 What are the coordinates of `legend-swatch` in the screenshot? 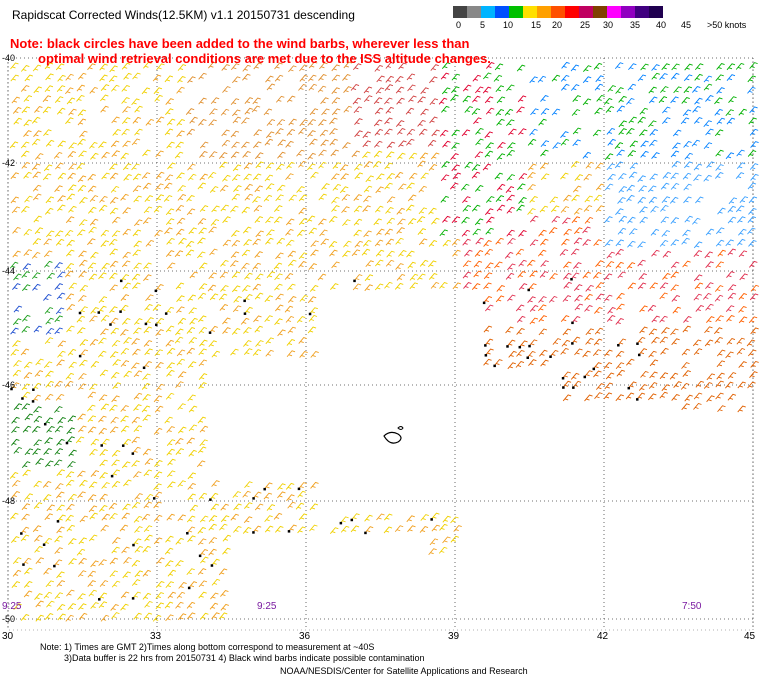 It's located at (656, 12).